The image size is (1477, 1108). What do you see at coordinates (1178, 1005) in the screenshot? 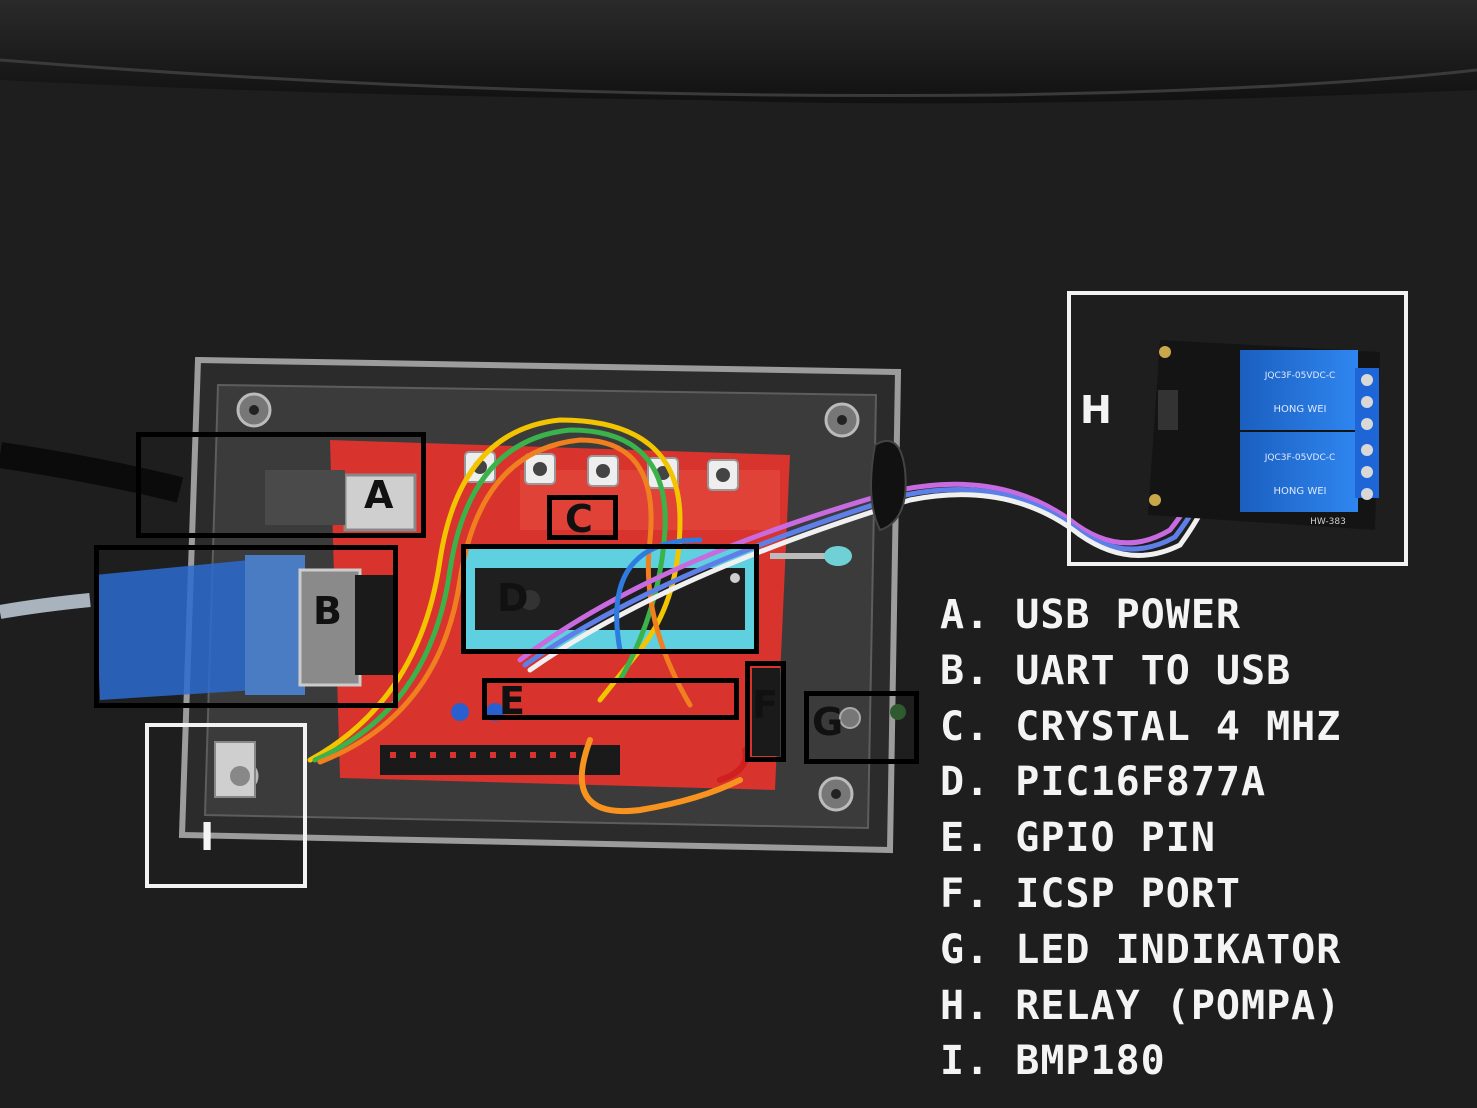
I see `legend-text: RELAY (POMPA)` at bounding box center [1178, 1005].